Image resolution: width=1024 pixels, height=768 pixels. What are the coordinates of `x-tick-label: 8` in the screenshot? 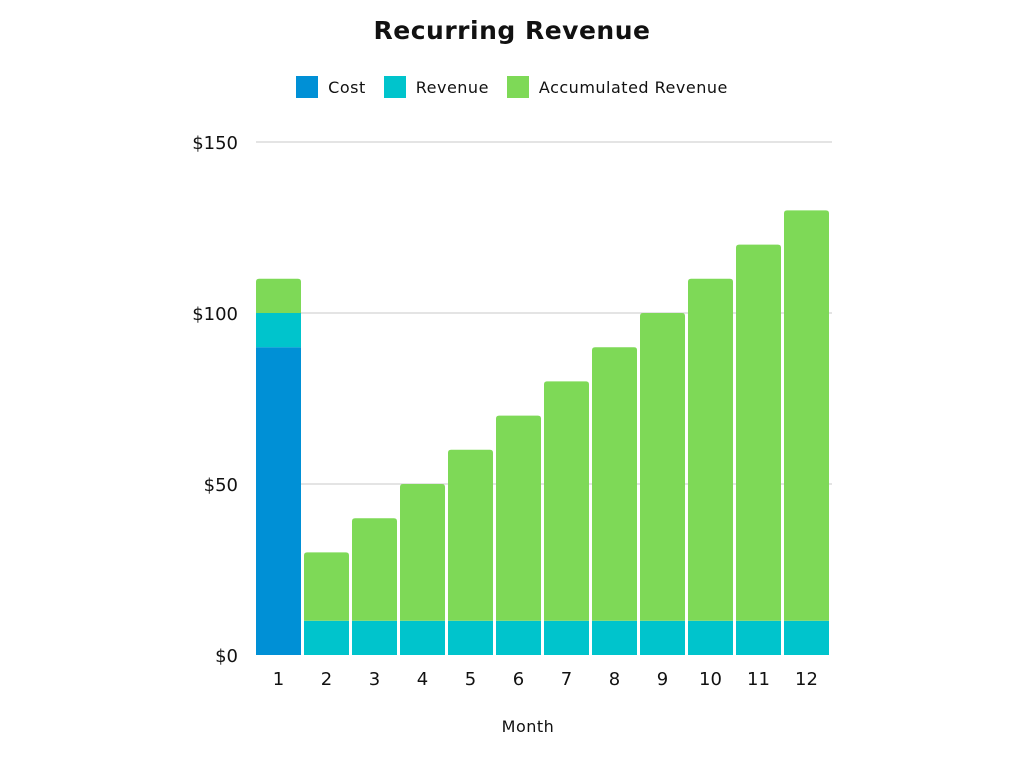 It's located at (614, 679).